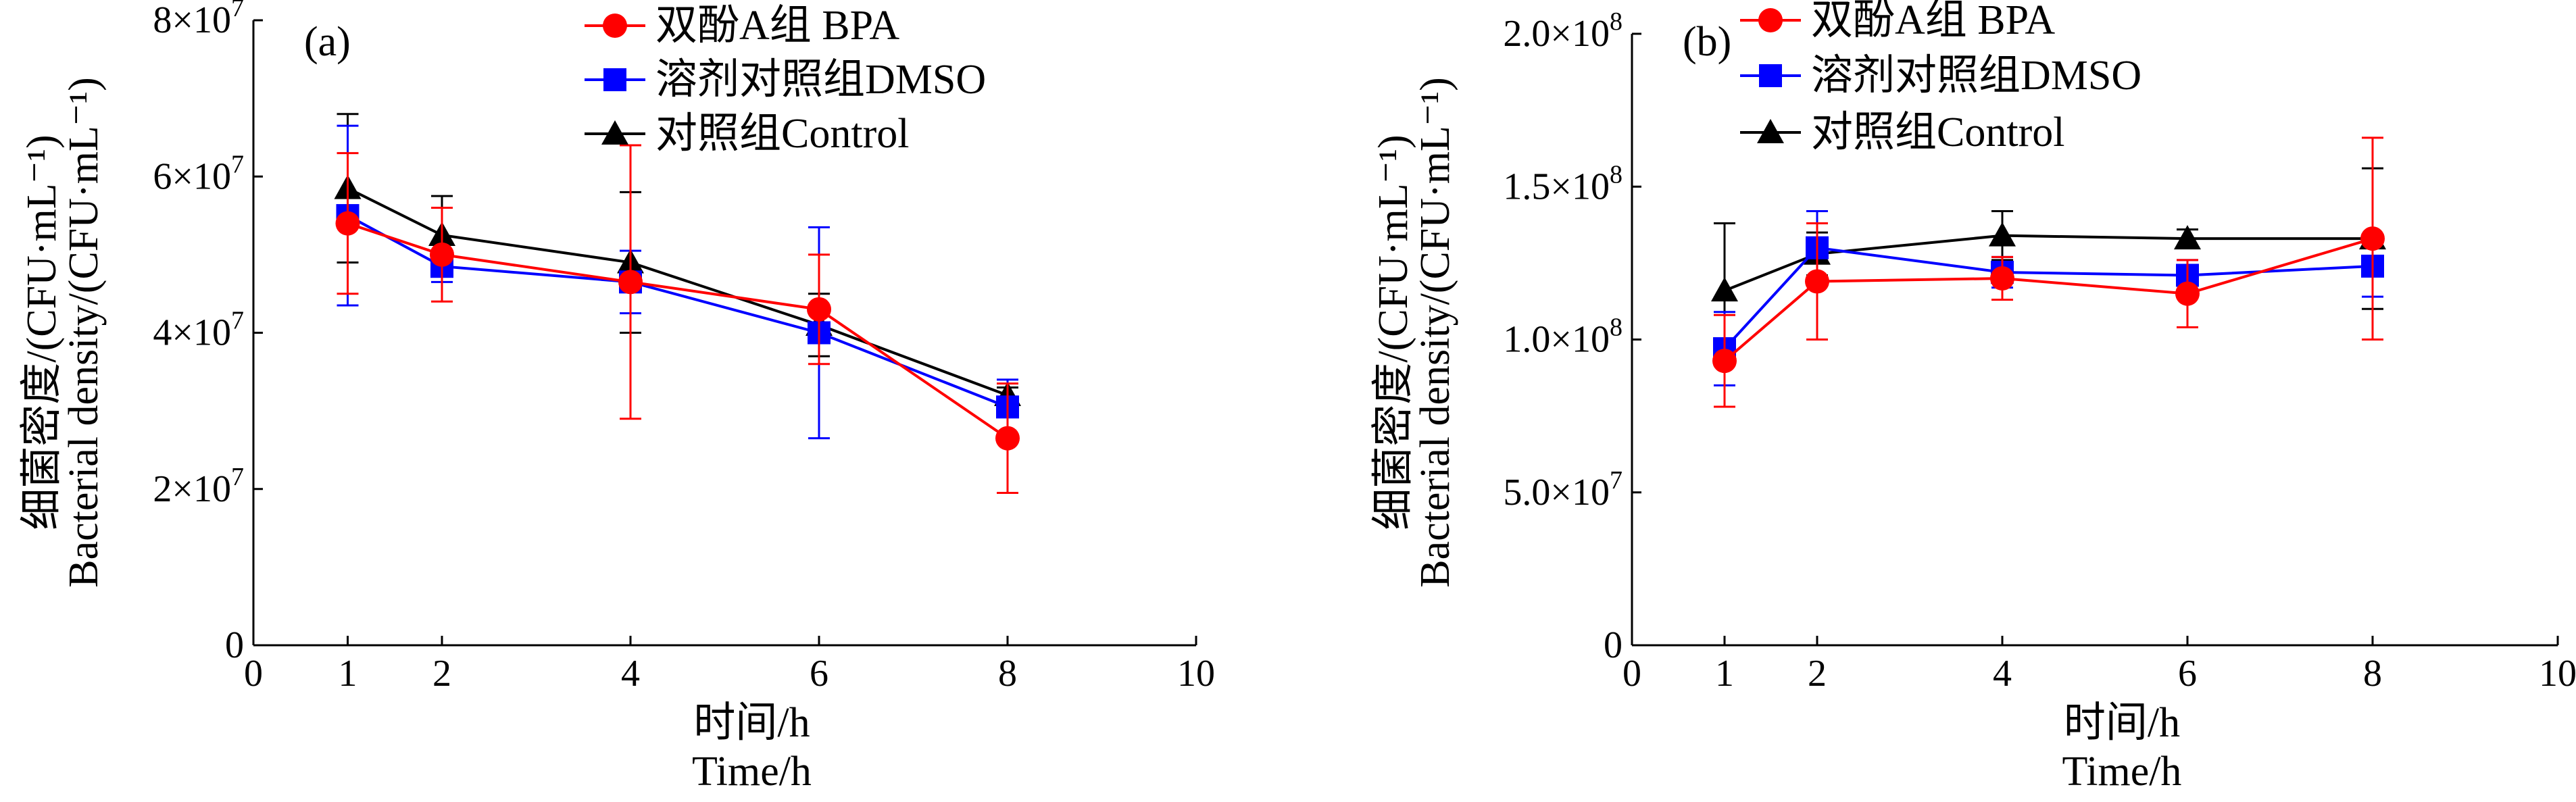 This screenshot has width=2576, height=802. Describe the element at coordinates (678, 291) in the screenshot. I see `series-line` at that location.